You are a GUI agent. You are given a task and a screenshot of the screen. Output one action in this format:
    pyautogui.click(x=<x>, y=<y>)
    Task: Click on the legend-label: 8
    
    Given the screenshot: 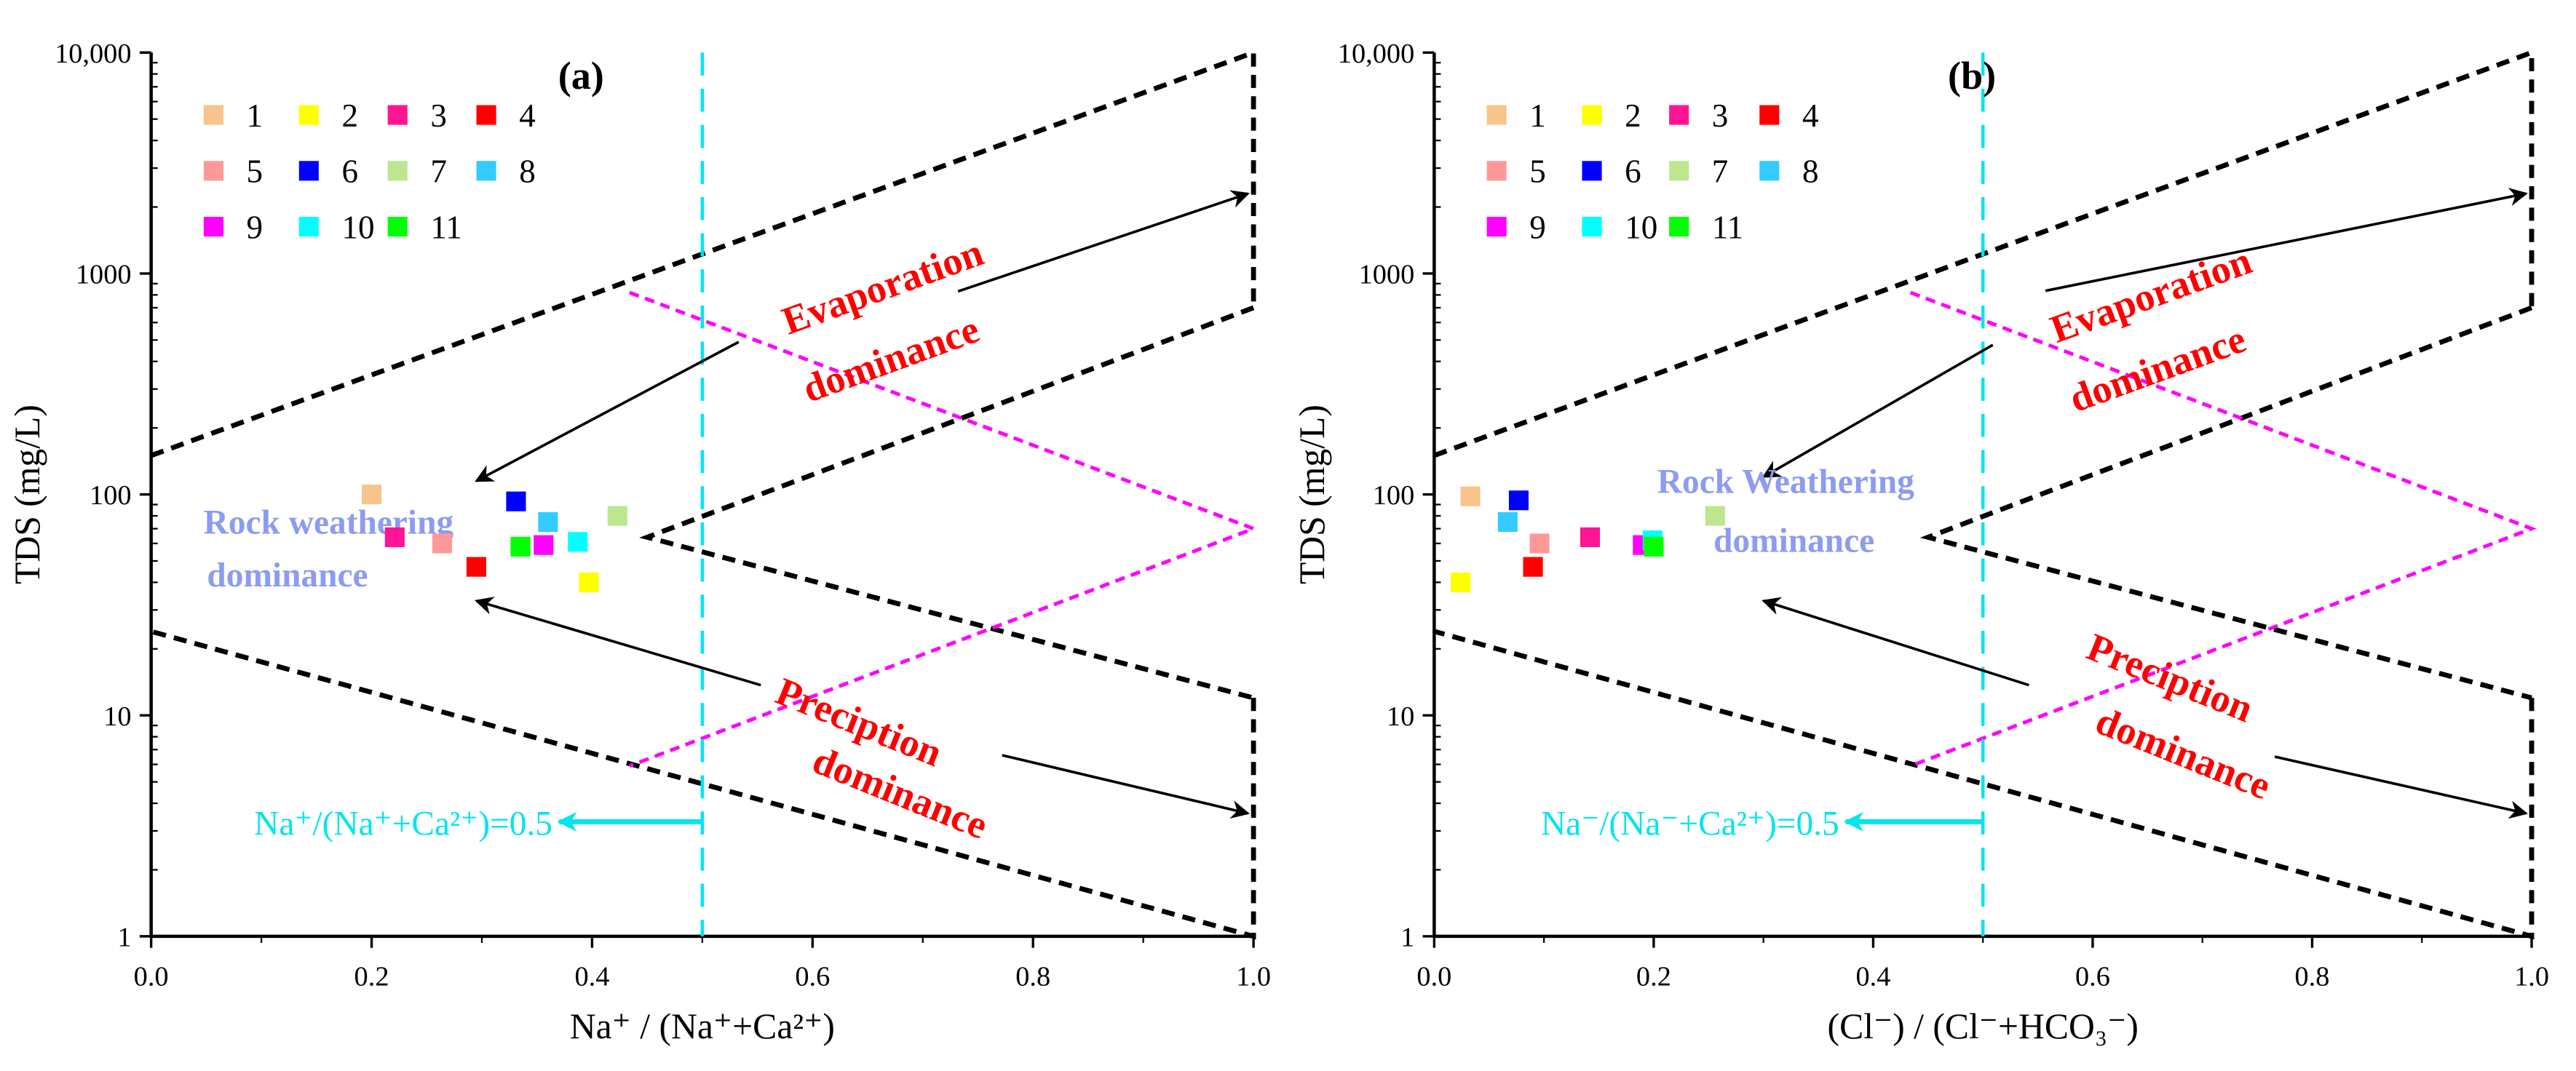 What is the action you would take?
    pyautogui.click(x=527, y=172)
    